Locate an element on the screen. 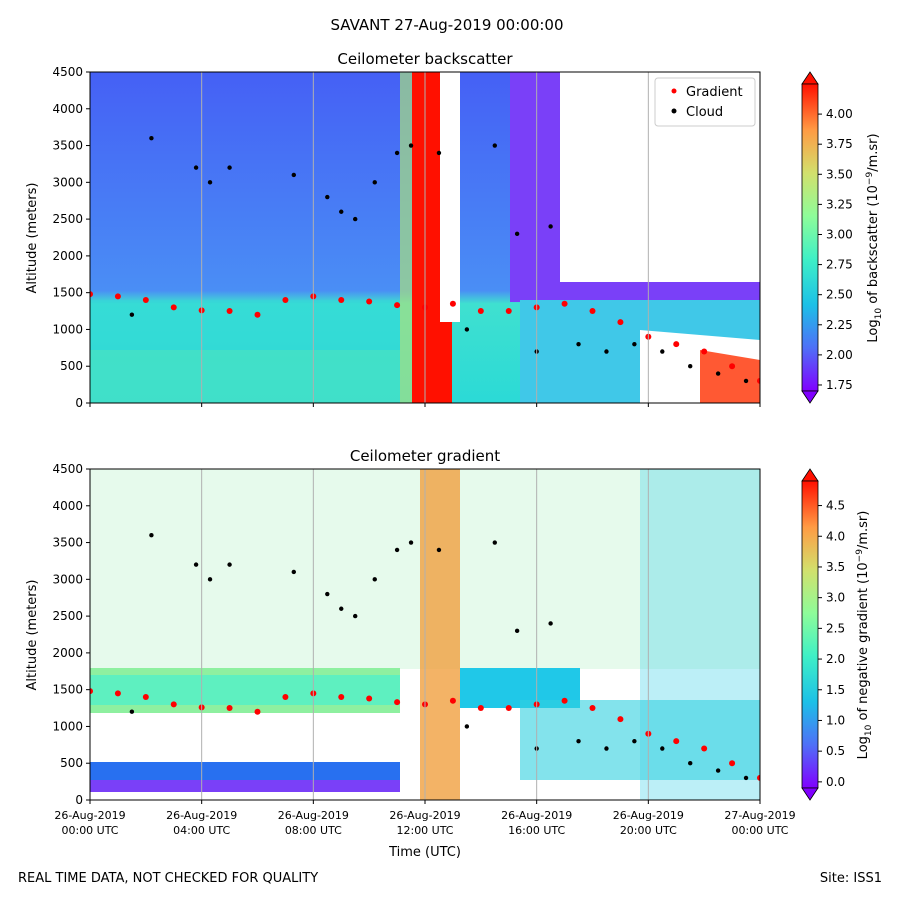 This screenshot has width=900, height=900. bot-x-tick-date-1: 26-Aug-2019 is located at coordinates (201, 815).